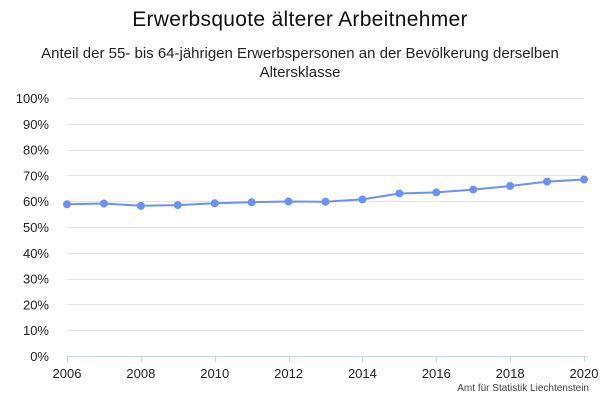  I want to click on data-point-2011, so click(251, 202).